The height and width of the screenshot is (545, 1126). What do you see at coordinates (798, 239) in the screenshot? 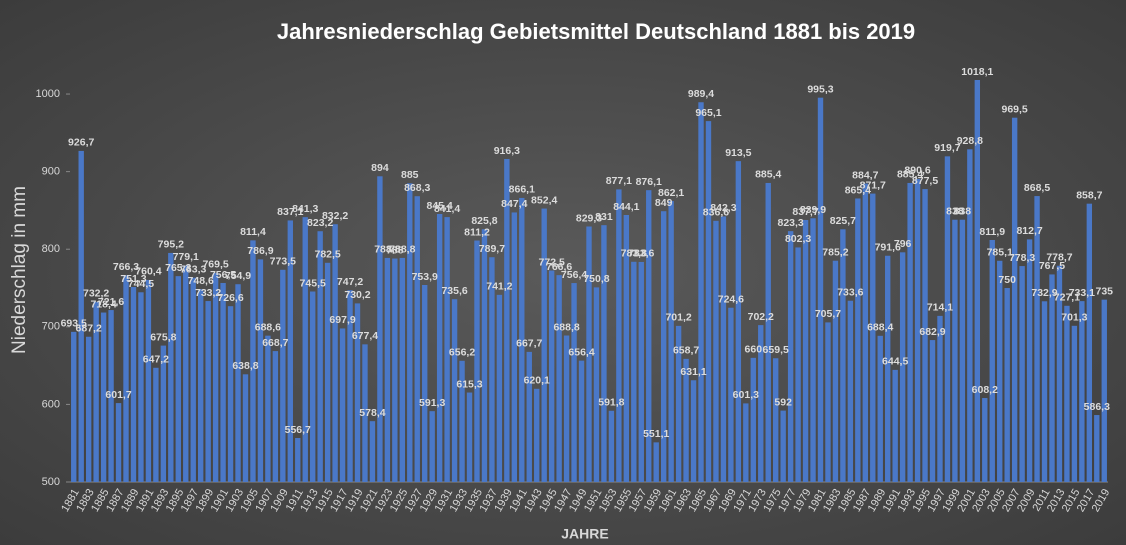
I see `data-label: 802,3` at bounding box center [798, 239].